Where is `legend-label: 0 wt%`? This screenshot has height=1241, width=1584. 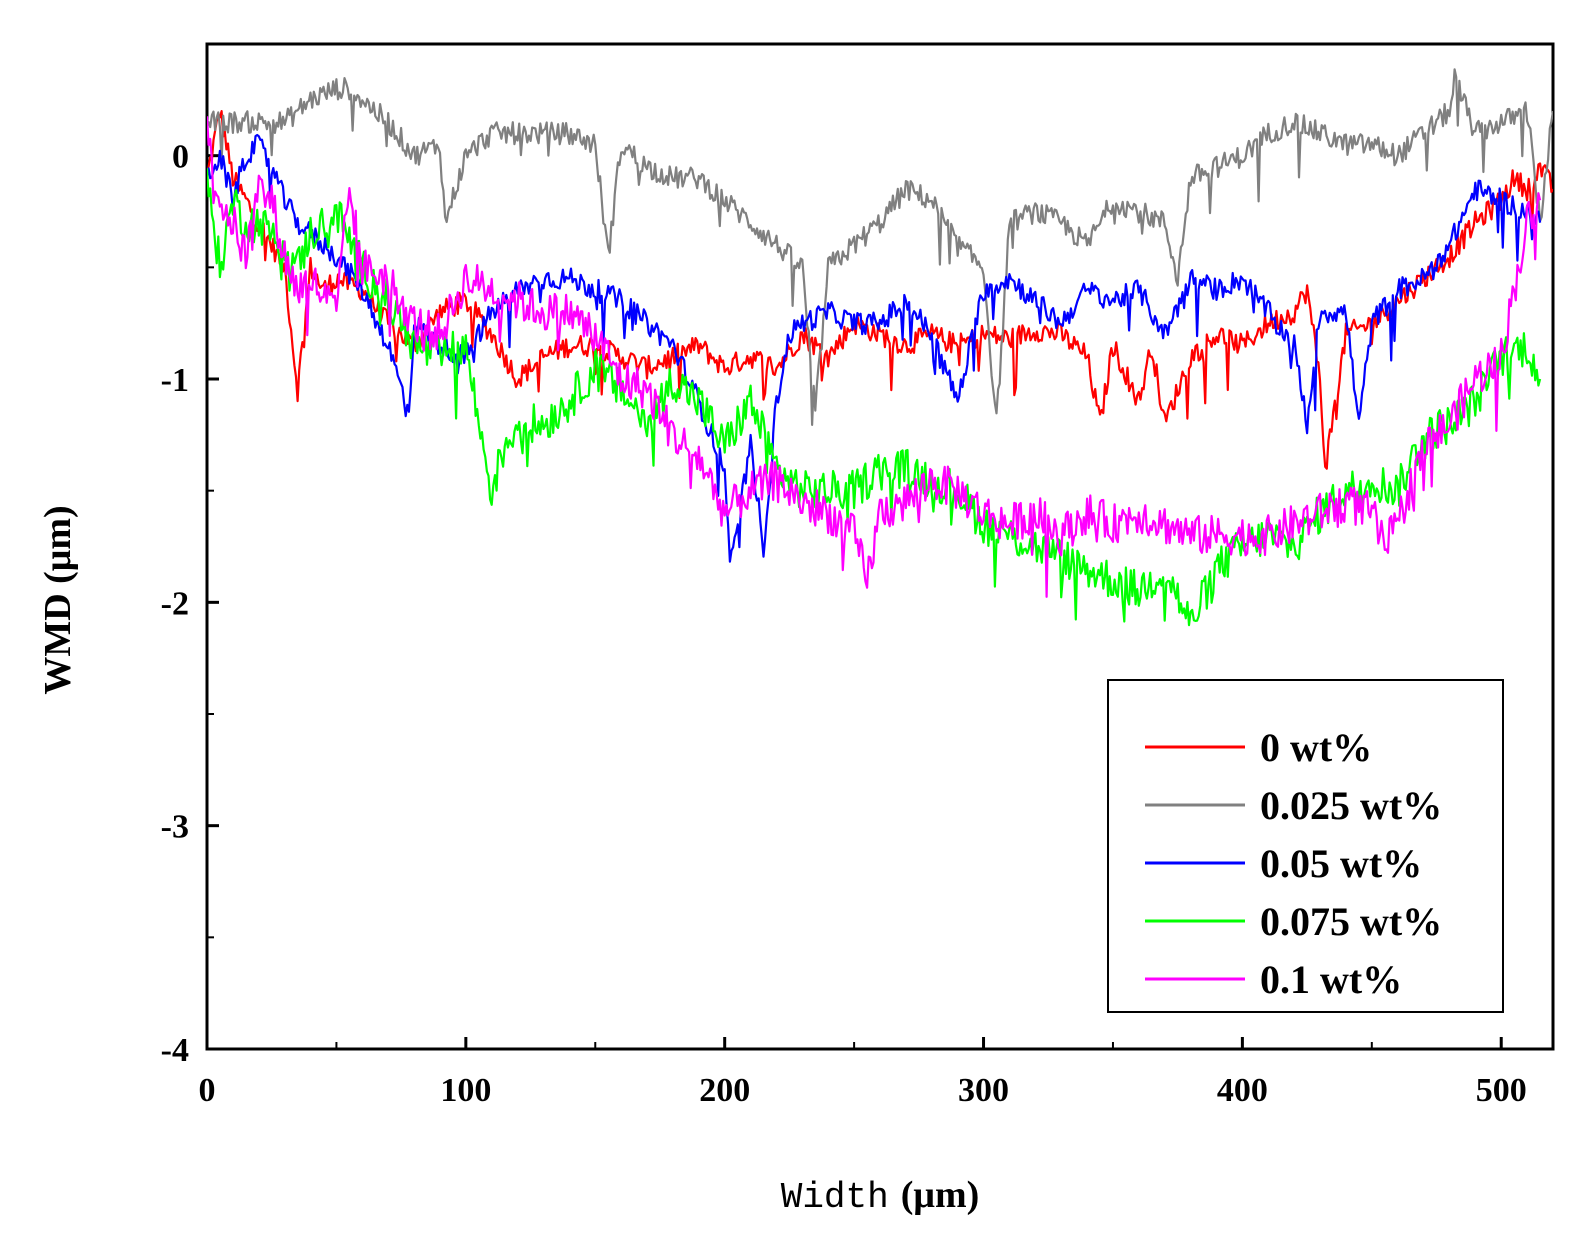 legend-label: 0 wt% is located at coordinates (1316, 747).